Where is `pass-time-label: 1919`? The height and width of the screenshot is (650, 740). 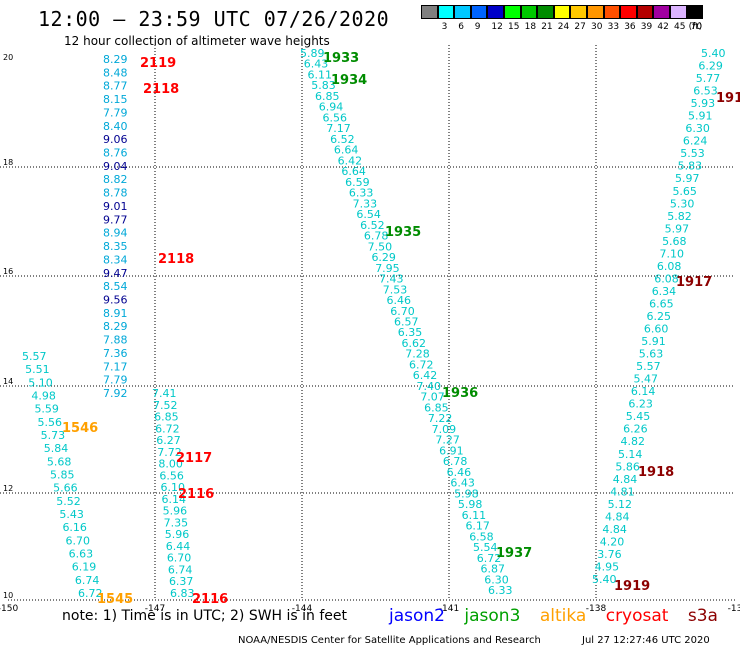 pass-time-label: 1919 is located at coordinates (632, 586).